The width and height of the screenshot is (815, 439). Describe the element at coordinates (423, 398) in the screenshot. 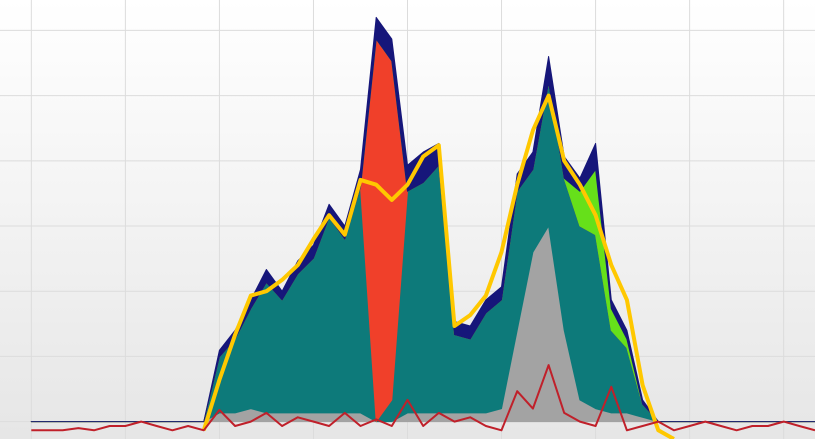

I see `line` at that location.